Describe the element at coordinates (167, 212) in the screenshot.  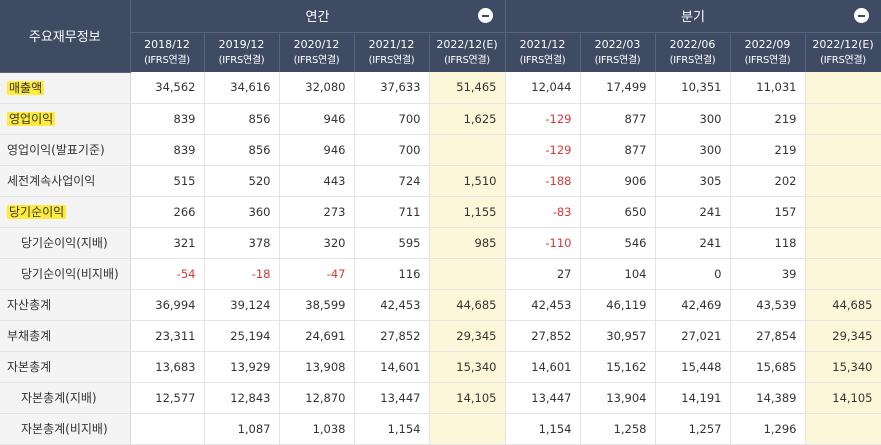
I see `annual-value-cell: 266` at that location.